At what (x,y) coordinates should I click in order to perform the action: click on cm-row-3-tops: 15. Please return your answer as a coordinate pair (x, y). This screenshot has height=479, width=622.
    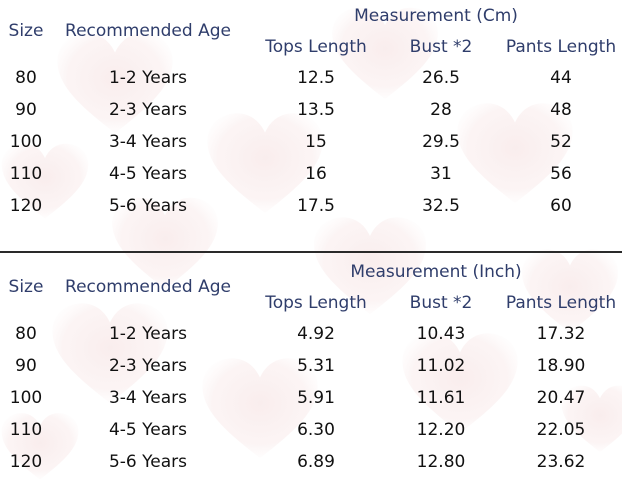
    Looking at the image, I should click on (316, 142).